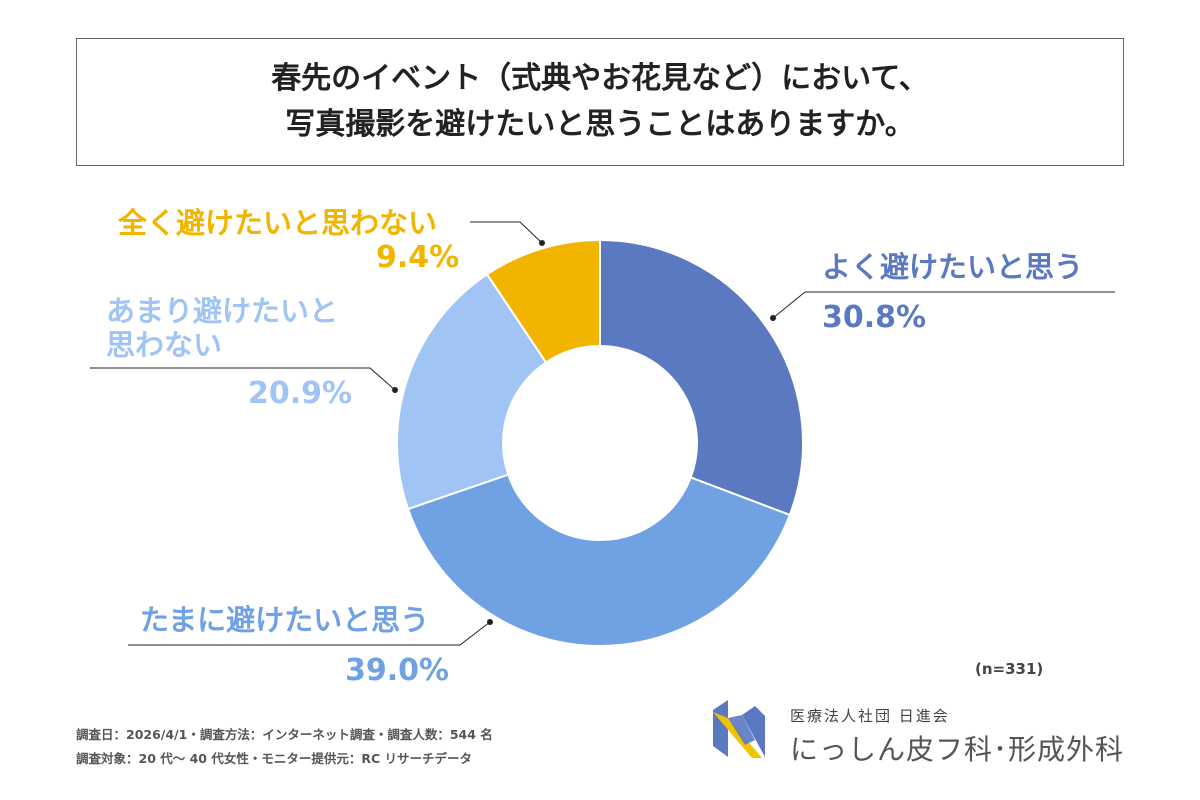 Image resolution: width=1200 pixels, height=800 pixels. Describe the element at coordinates (222, 328) in the screenshot. I see `slice-label-2: あまり避けたいと思わない` at that location.